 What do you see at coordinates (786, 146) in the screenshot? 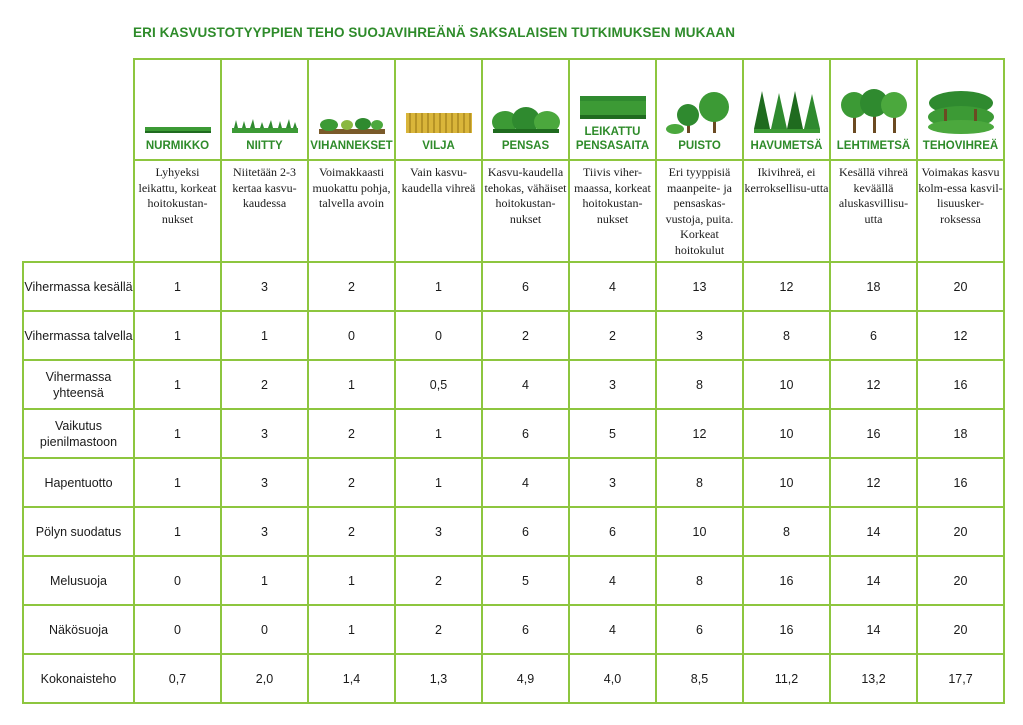
I see `column-name: HAVUMETSÄ` at bounding box center [786, 146].